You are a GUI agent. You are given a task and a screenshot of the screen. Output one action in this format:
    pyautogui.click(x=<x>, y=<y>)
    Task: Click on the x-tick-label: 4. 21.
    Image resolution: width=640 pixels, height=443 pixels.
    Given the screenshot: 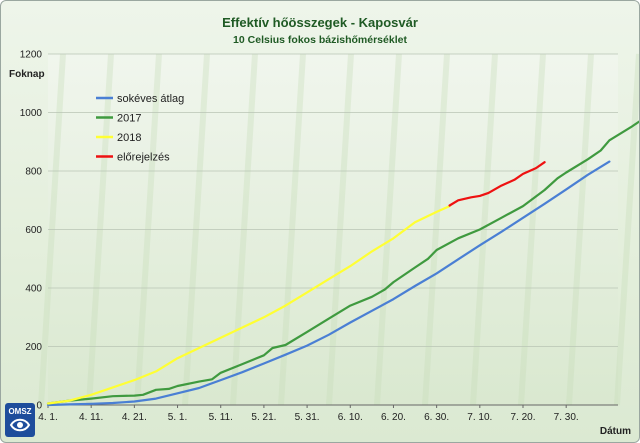 What is the action you would take?
    pyautogui.click(x=134, y=417)
    